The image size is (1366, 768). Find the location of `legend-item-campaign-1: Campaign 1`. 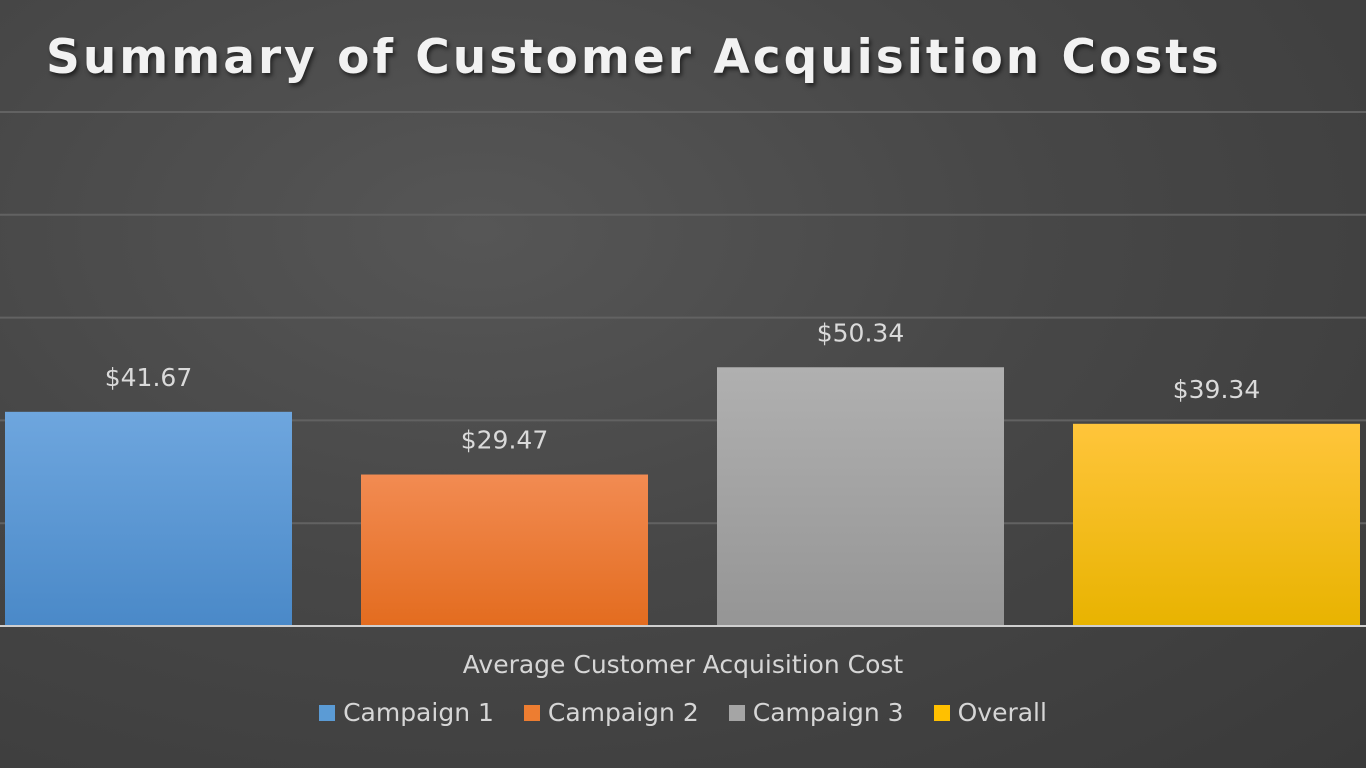

legend-item-campaign-1: Campaign 1 is located at coordinates (406, 712).